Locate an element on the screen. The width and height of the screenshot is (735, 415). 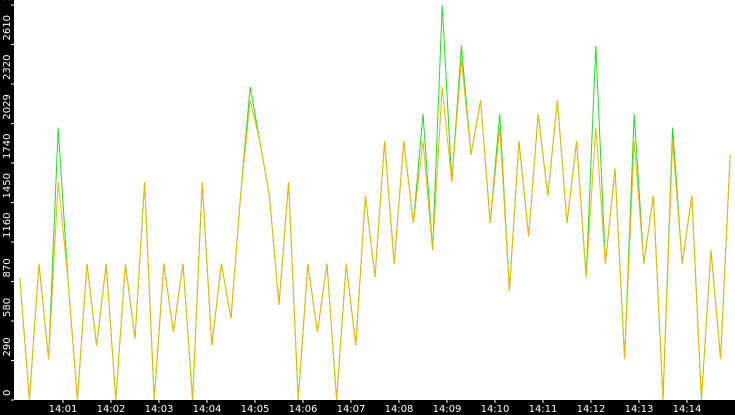
y-tick-label: 870 is located at coordinates (7, 267).